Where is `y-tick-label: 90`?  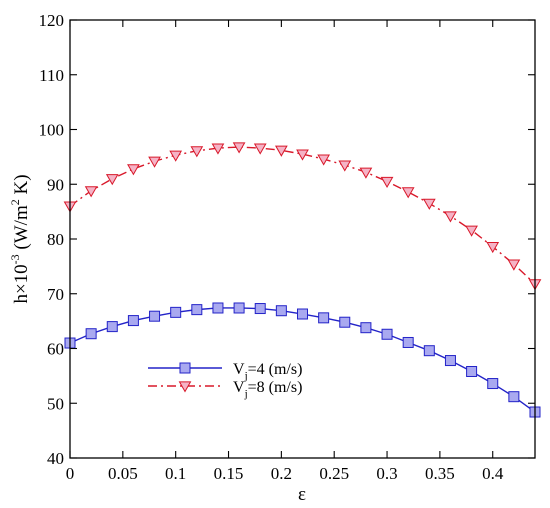
y-tick-label: 90 is located at coordinates (55, 184).